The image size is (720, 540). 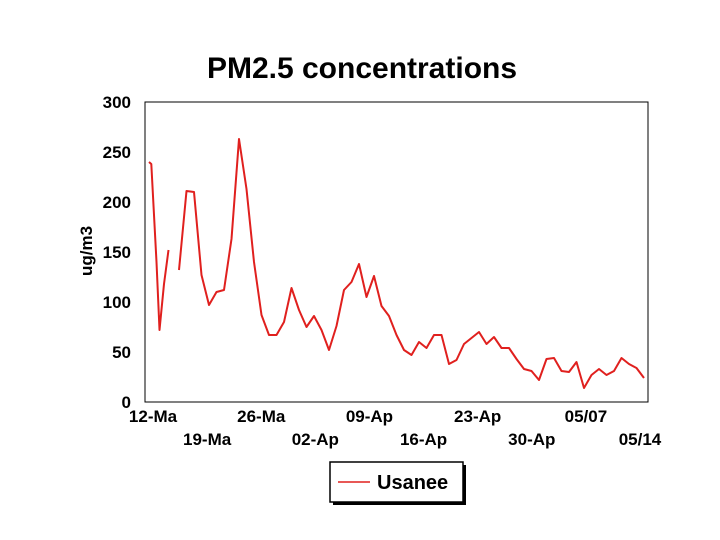 What do you see at coordinates (640, 439) in the screenshot?
I see `x-tick-label: 05/14` at bounding box center [640, 439].